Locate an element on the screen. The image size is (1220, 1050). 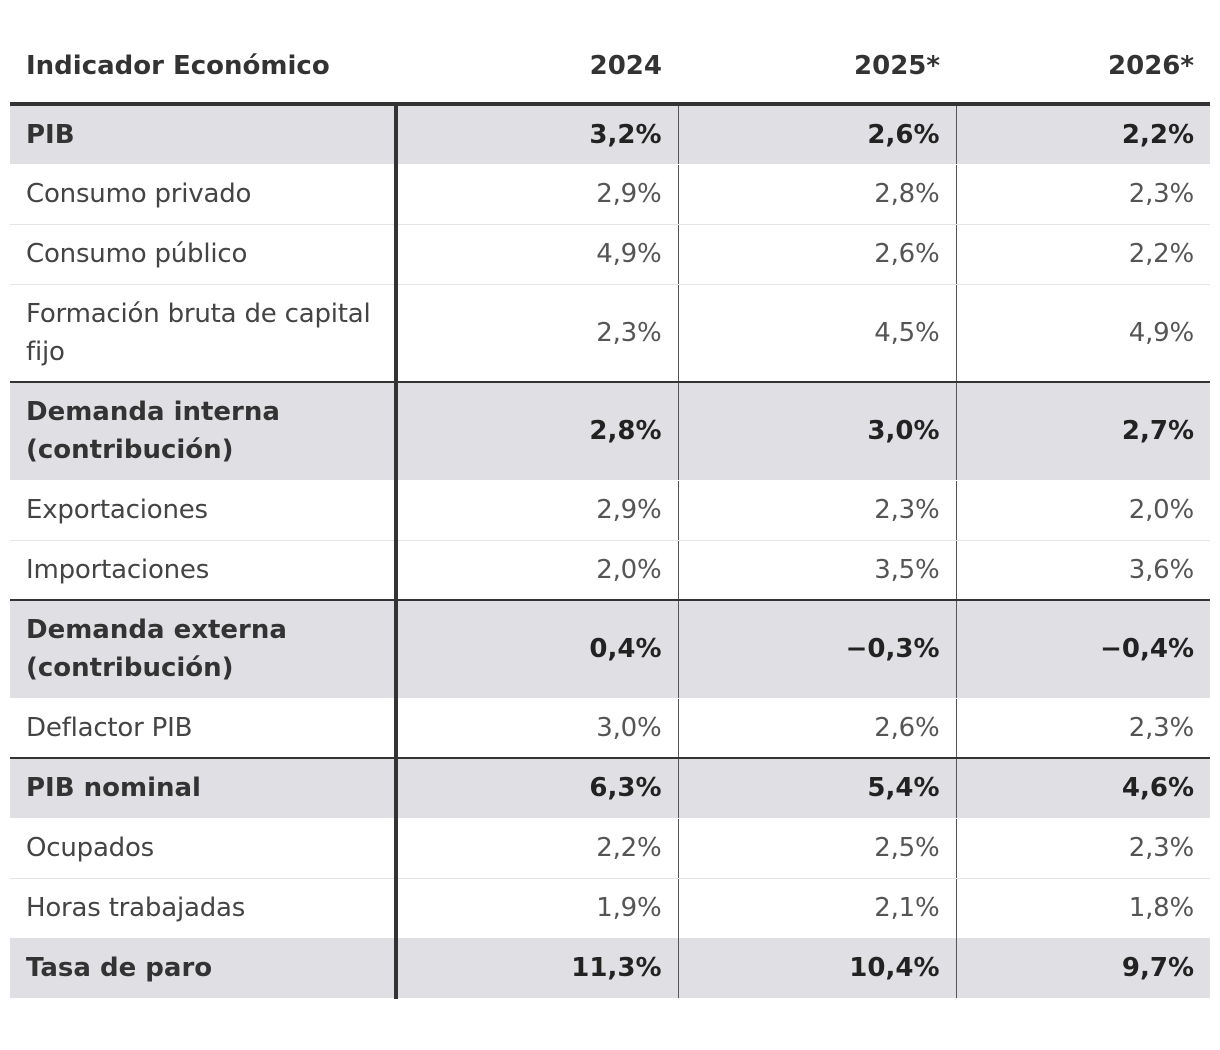
cell-value: 1,9% is located at coordinates (629, 908).